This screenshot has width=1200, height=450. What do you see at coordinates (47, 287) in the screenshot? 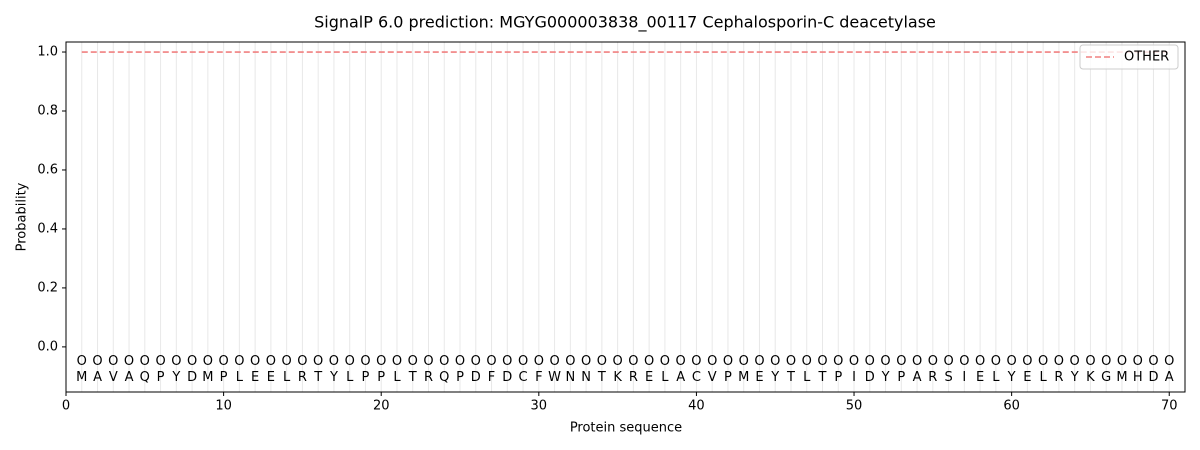
I see `y-tick-label: 0.2` at bounding box center [47, 287].